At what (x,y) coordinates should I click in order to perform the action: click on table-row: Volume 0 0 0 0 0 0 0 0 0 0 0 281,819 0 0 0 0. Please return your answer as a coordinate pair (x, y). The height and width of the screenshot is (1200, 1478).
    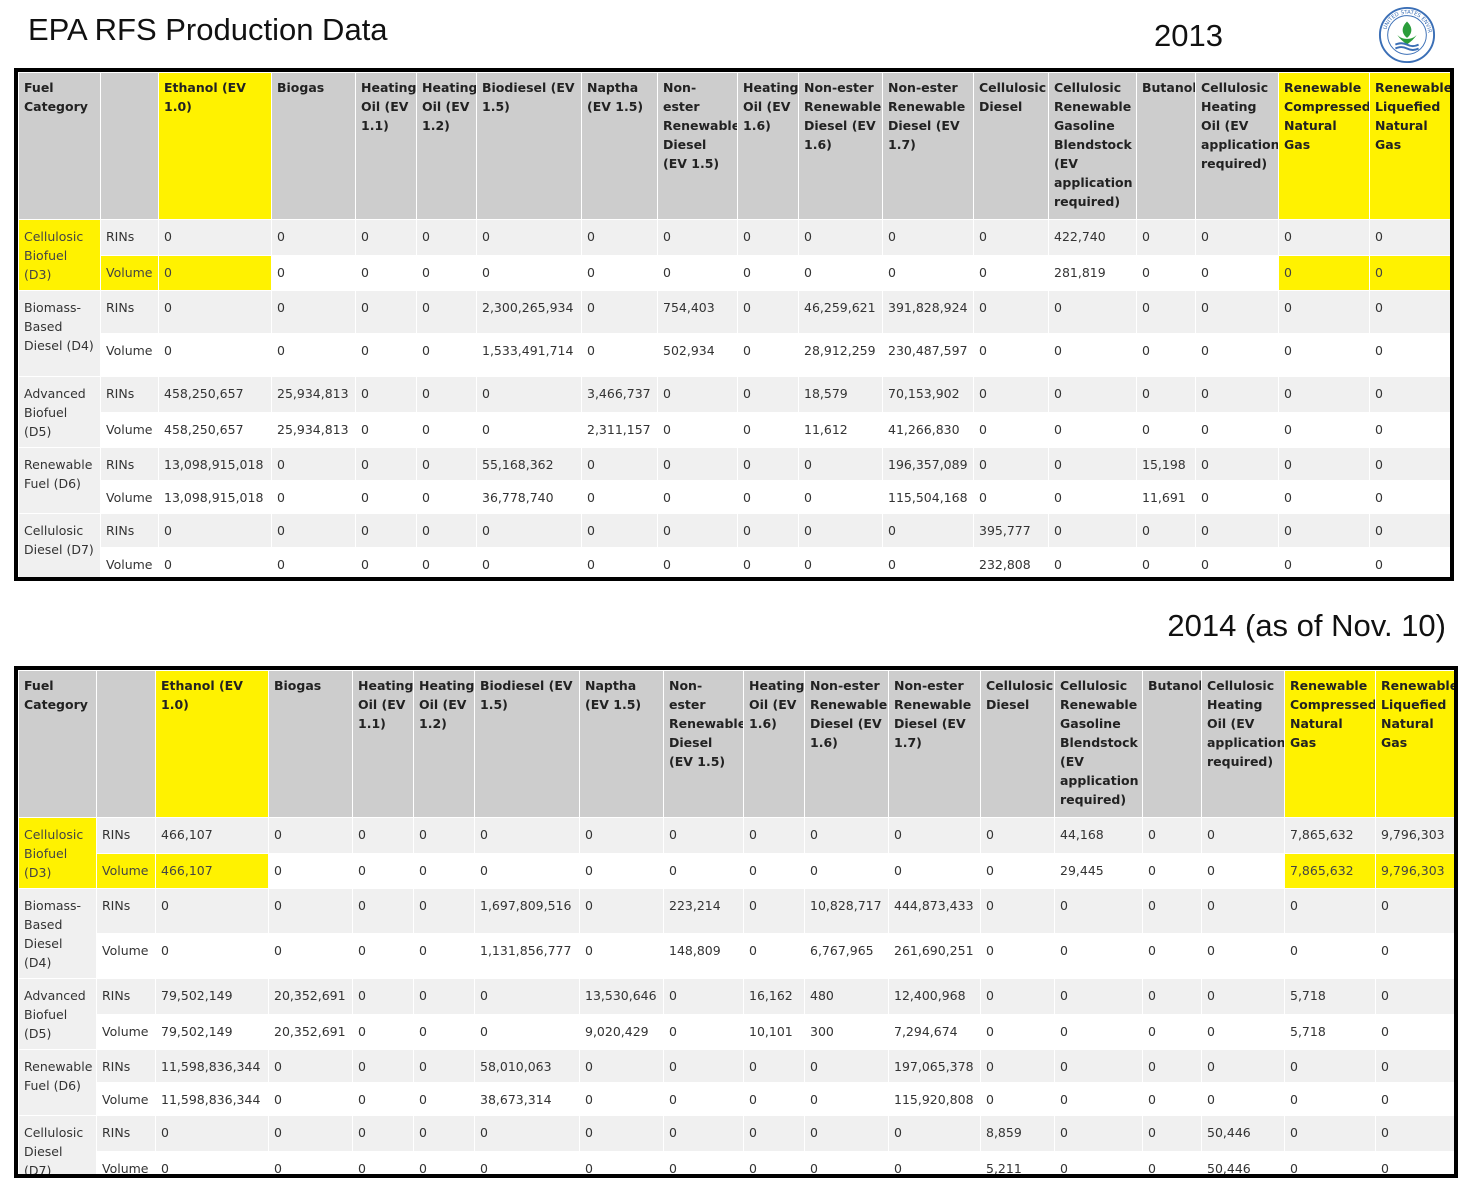
    Looking at the image, I should click on (734, 272).